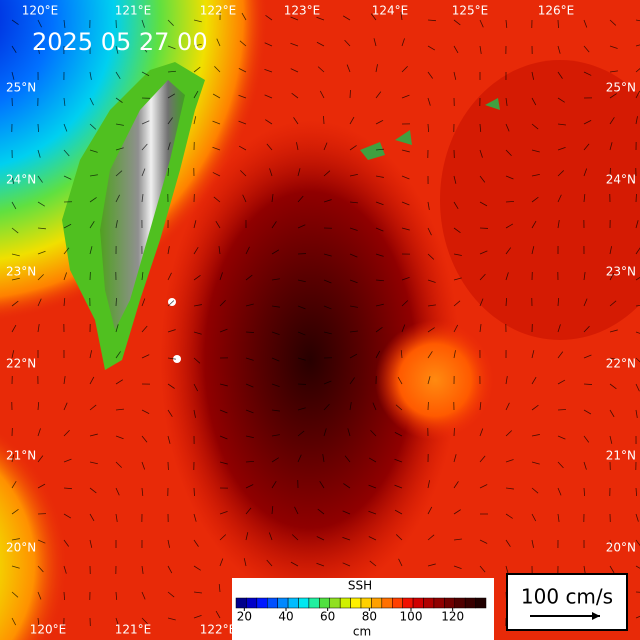 This screenshot has width=640, height=640. I want to click on island, so click(177, 359).